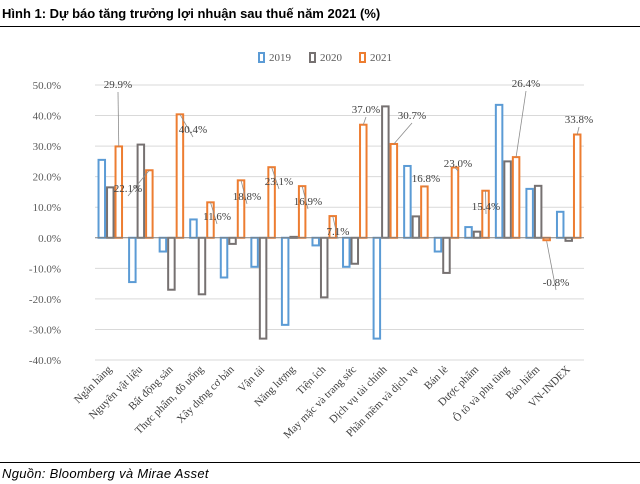 The width and height of the screenshot is (640, 484). I want to click on data-label-2021: -0.8%, so click(556, 283).